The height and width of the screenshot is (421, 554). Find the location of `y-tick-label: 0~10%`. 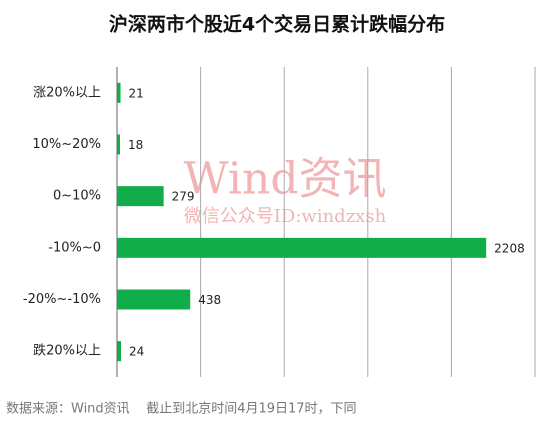

y-tick-label: 0~10% is located at coordinates (77, 196).